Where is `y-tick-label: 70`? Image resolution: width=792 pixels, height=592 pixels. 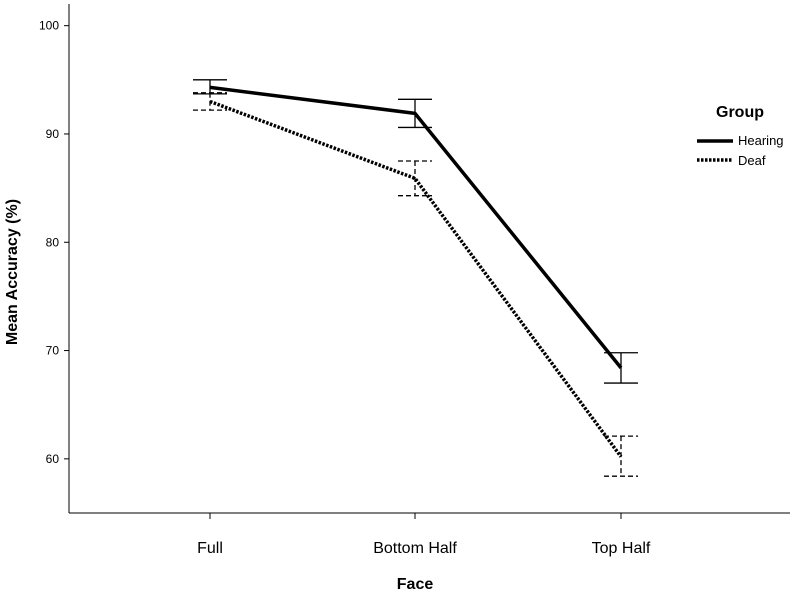 y-tick-label: 70 is located at coordinates (53, 351).